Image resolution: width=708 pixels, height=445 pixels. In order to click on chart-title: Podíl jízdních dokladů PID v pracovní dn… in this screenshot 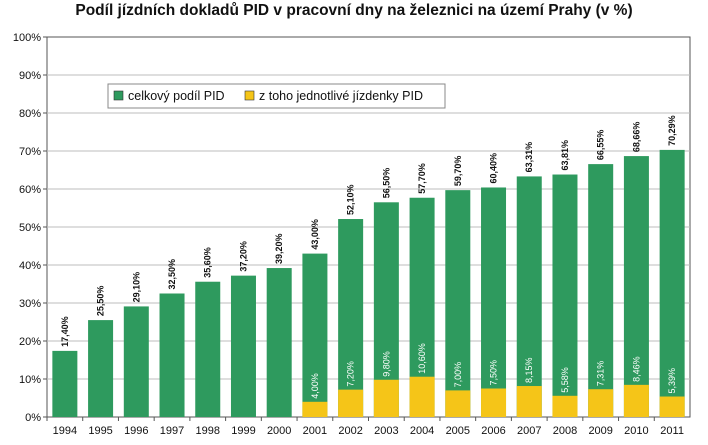, I will do `click(354, 10)`.